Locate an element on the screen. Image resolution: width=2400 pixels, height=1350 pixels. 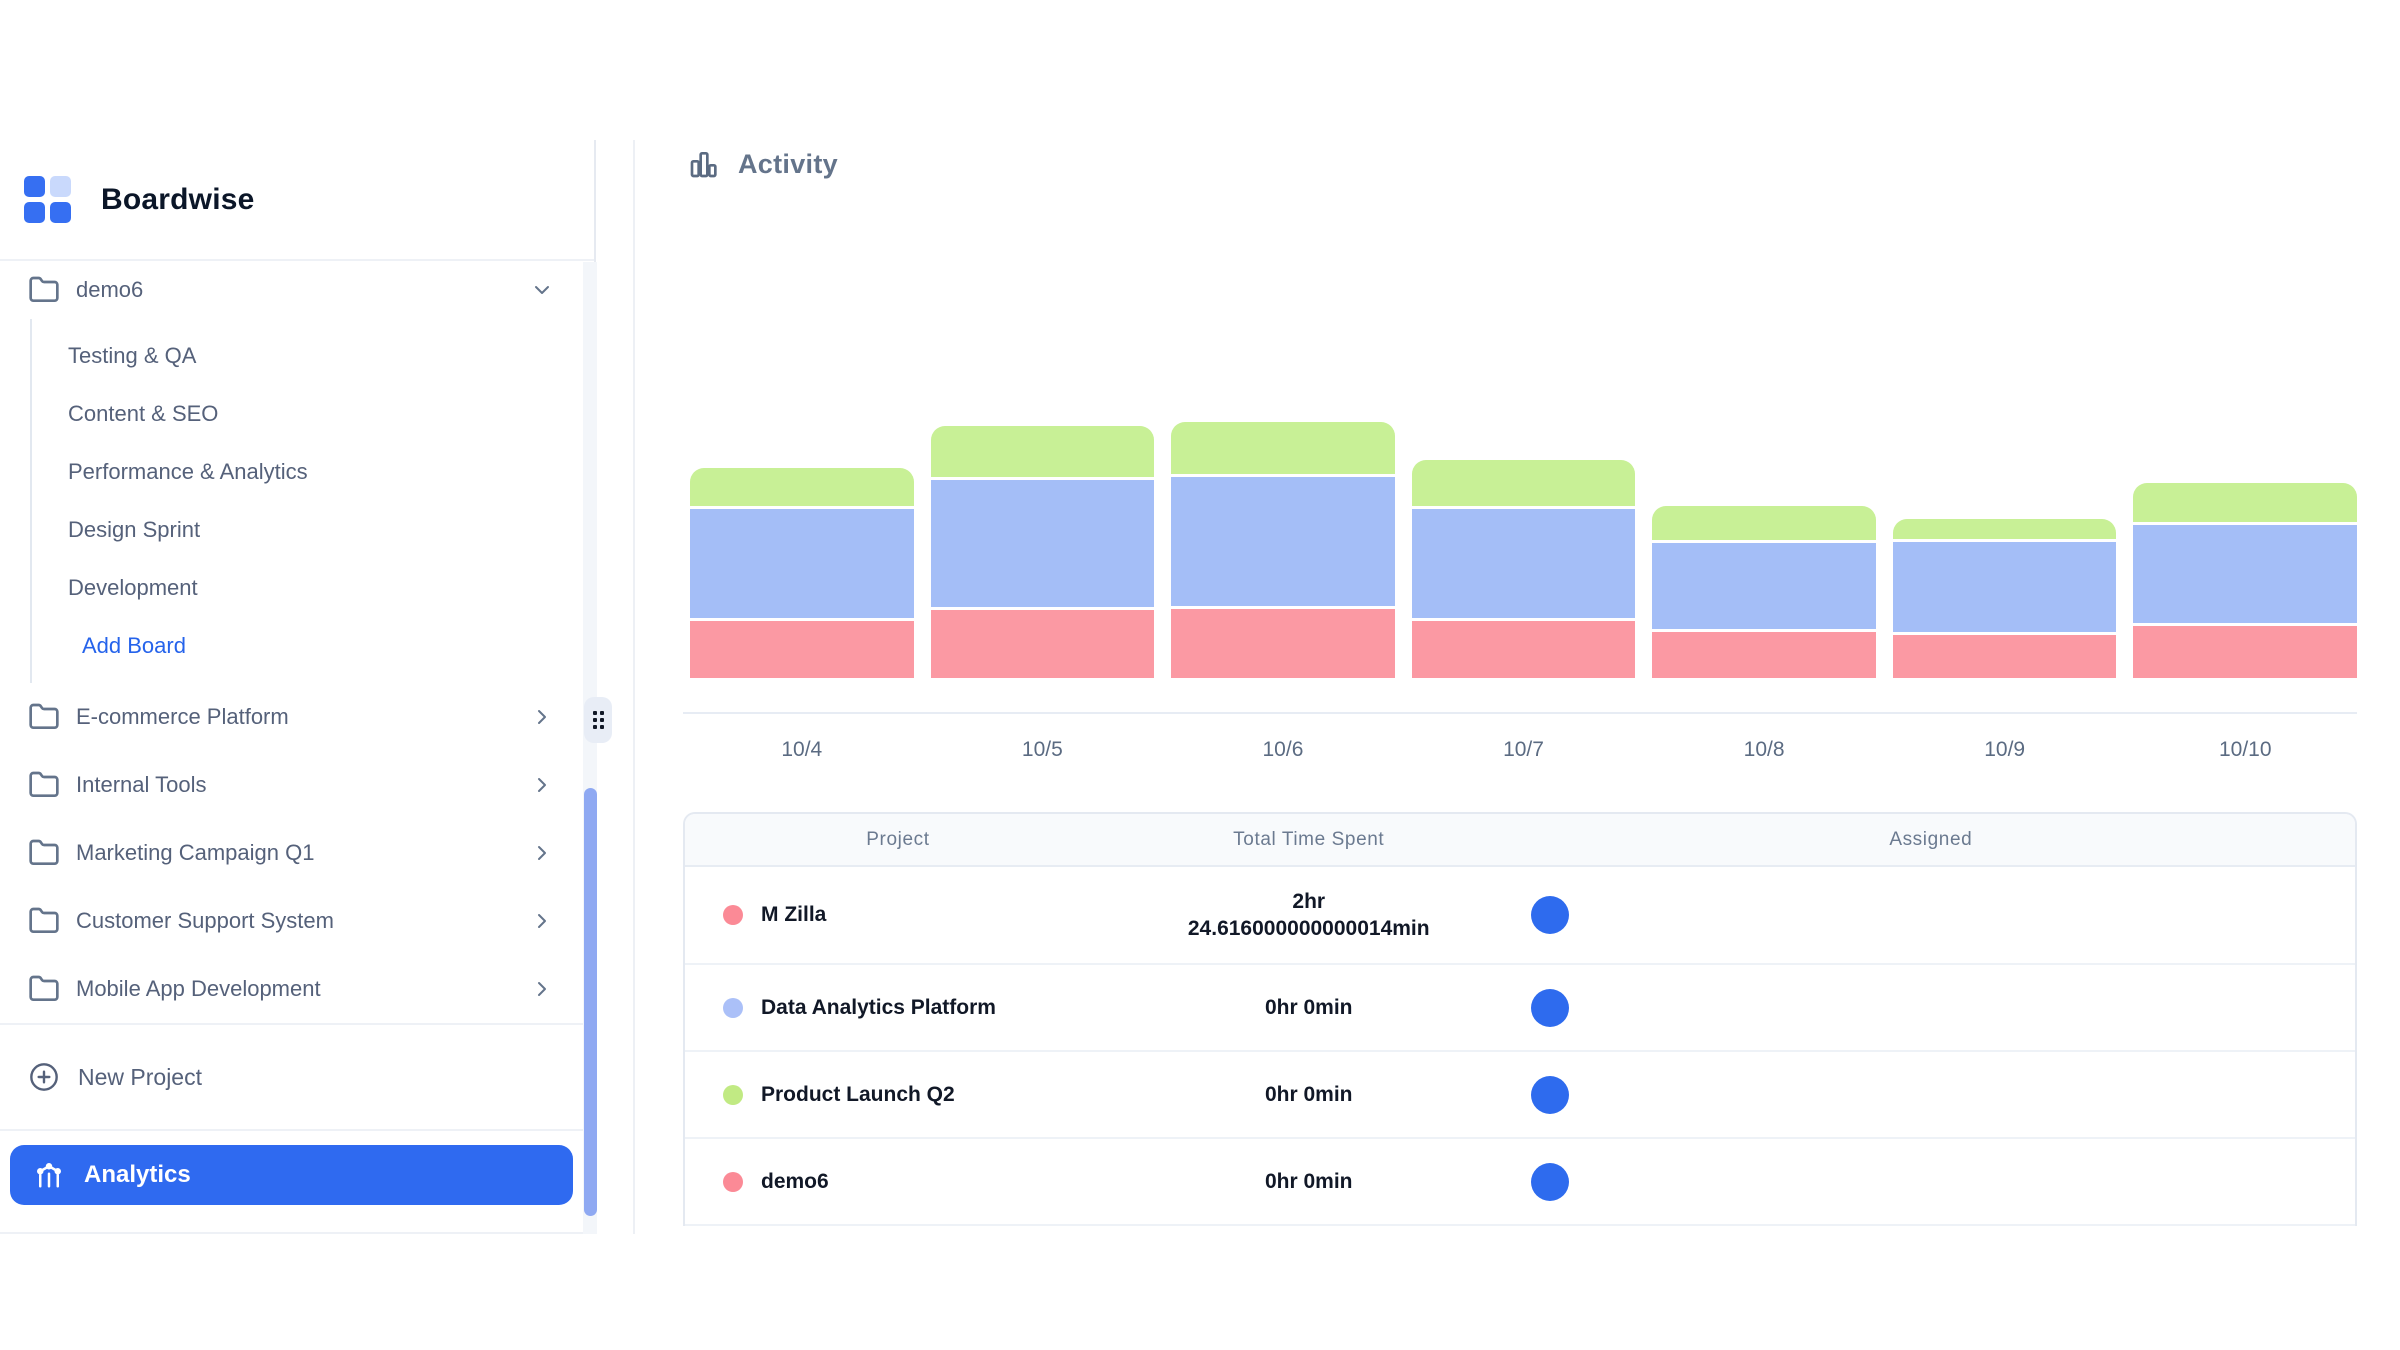
sidebar-project-internal-tools: Internal Tools is located at coordinates (297, 785).